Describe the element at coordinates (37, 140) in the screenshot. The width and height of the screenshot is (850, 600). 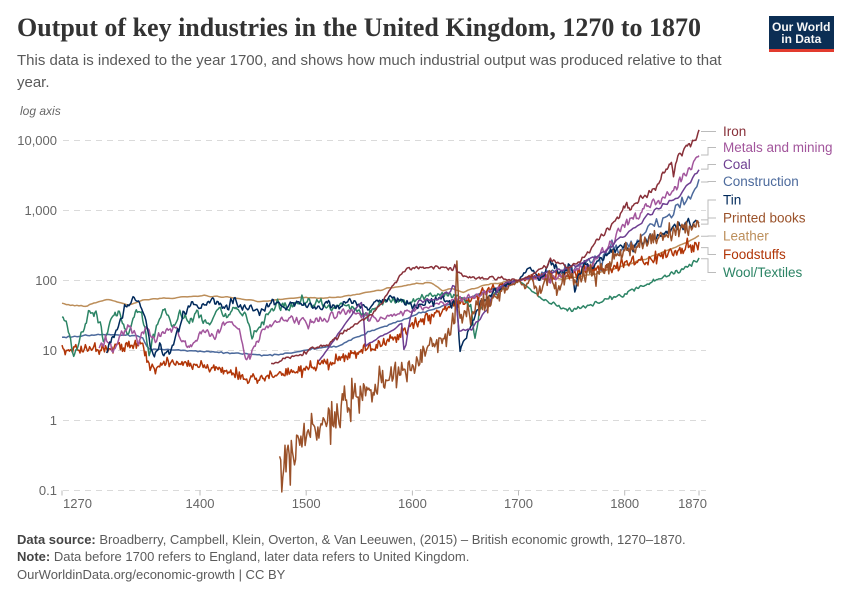
I see `svg-text: 10,000` at that location.